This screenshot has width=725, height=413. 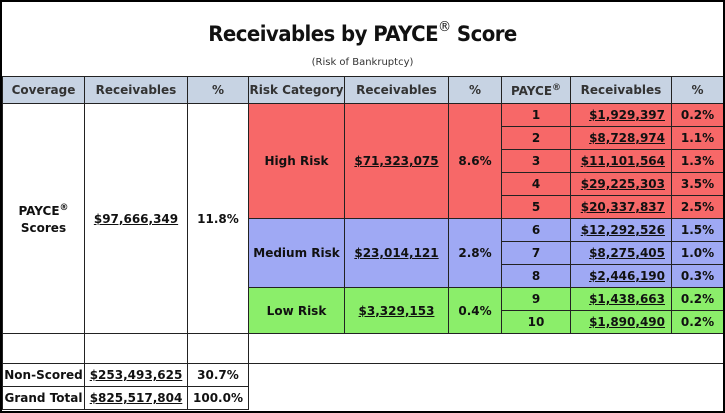 What do you see at coordinates (697, 184) in the screenshot?
I see `score-pct-cell: 3.5%` at bounding box center [697, 184].